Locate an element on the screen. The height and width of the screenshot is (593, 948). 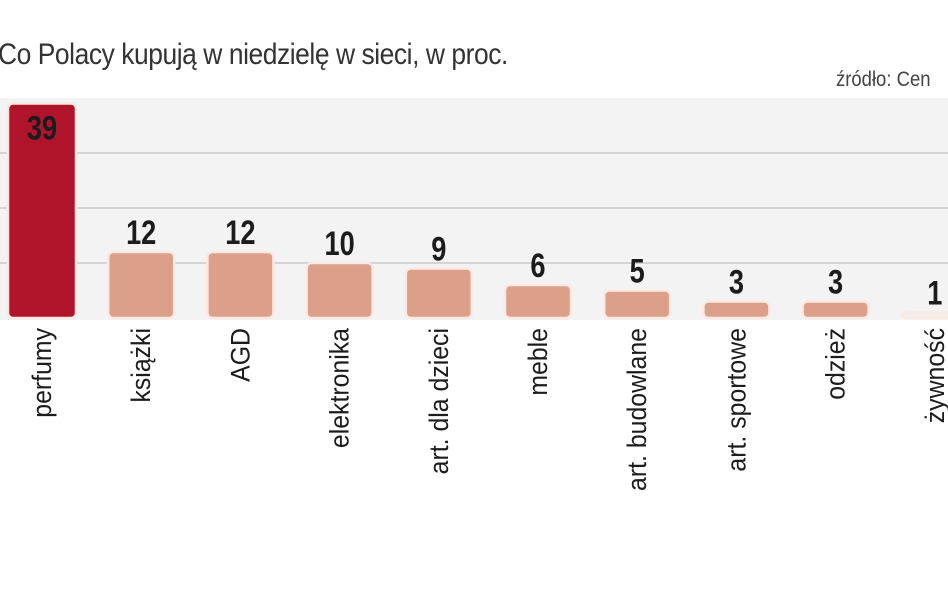
category-label: elektronika is located at coordinates (340, 387).